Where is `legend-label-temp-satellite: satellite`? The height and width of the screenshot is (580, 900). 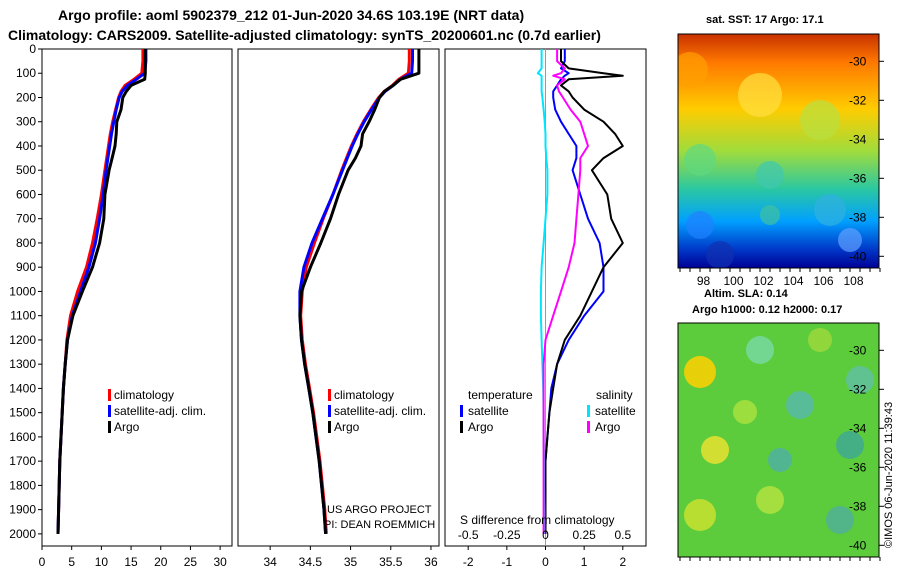
legend-label-temp-satellite: satellite is located at coordinates (488, 411).